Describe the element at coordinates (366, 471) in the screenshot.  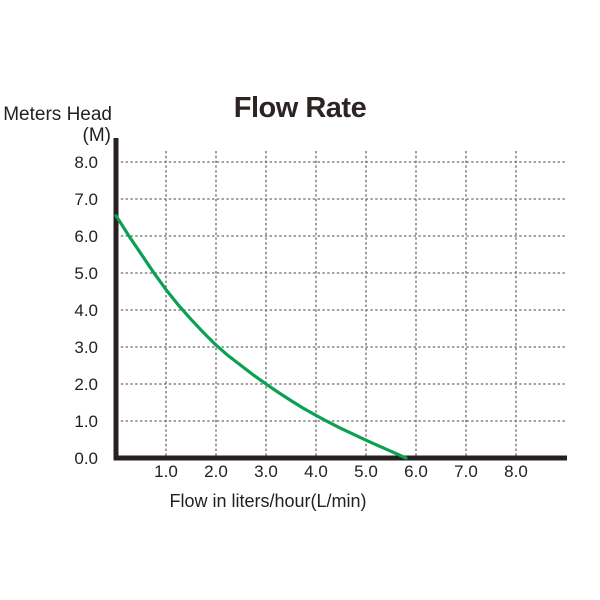
I see `x-tick-label: 5.0` at that location.